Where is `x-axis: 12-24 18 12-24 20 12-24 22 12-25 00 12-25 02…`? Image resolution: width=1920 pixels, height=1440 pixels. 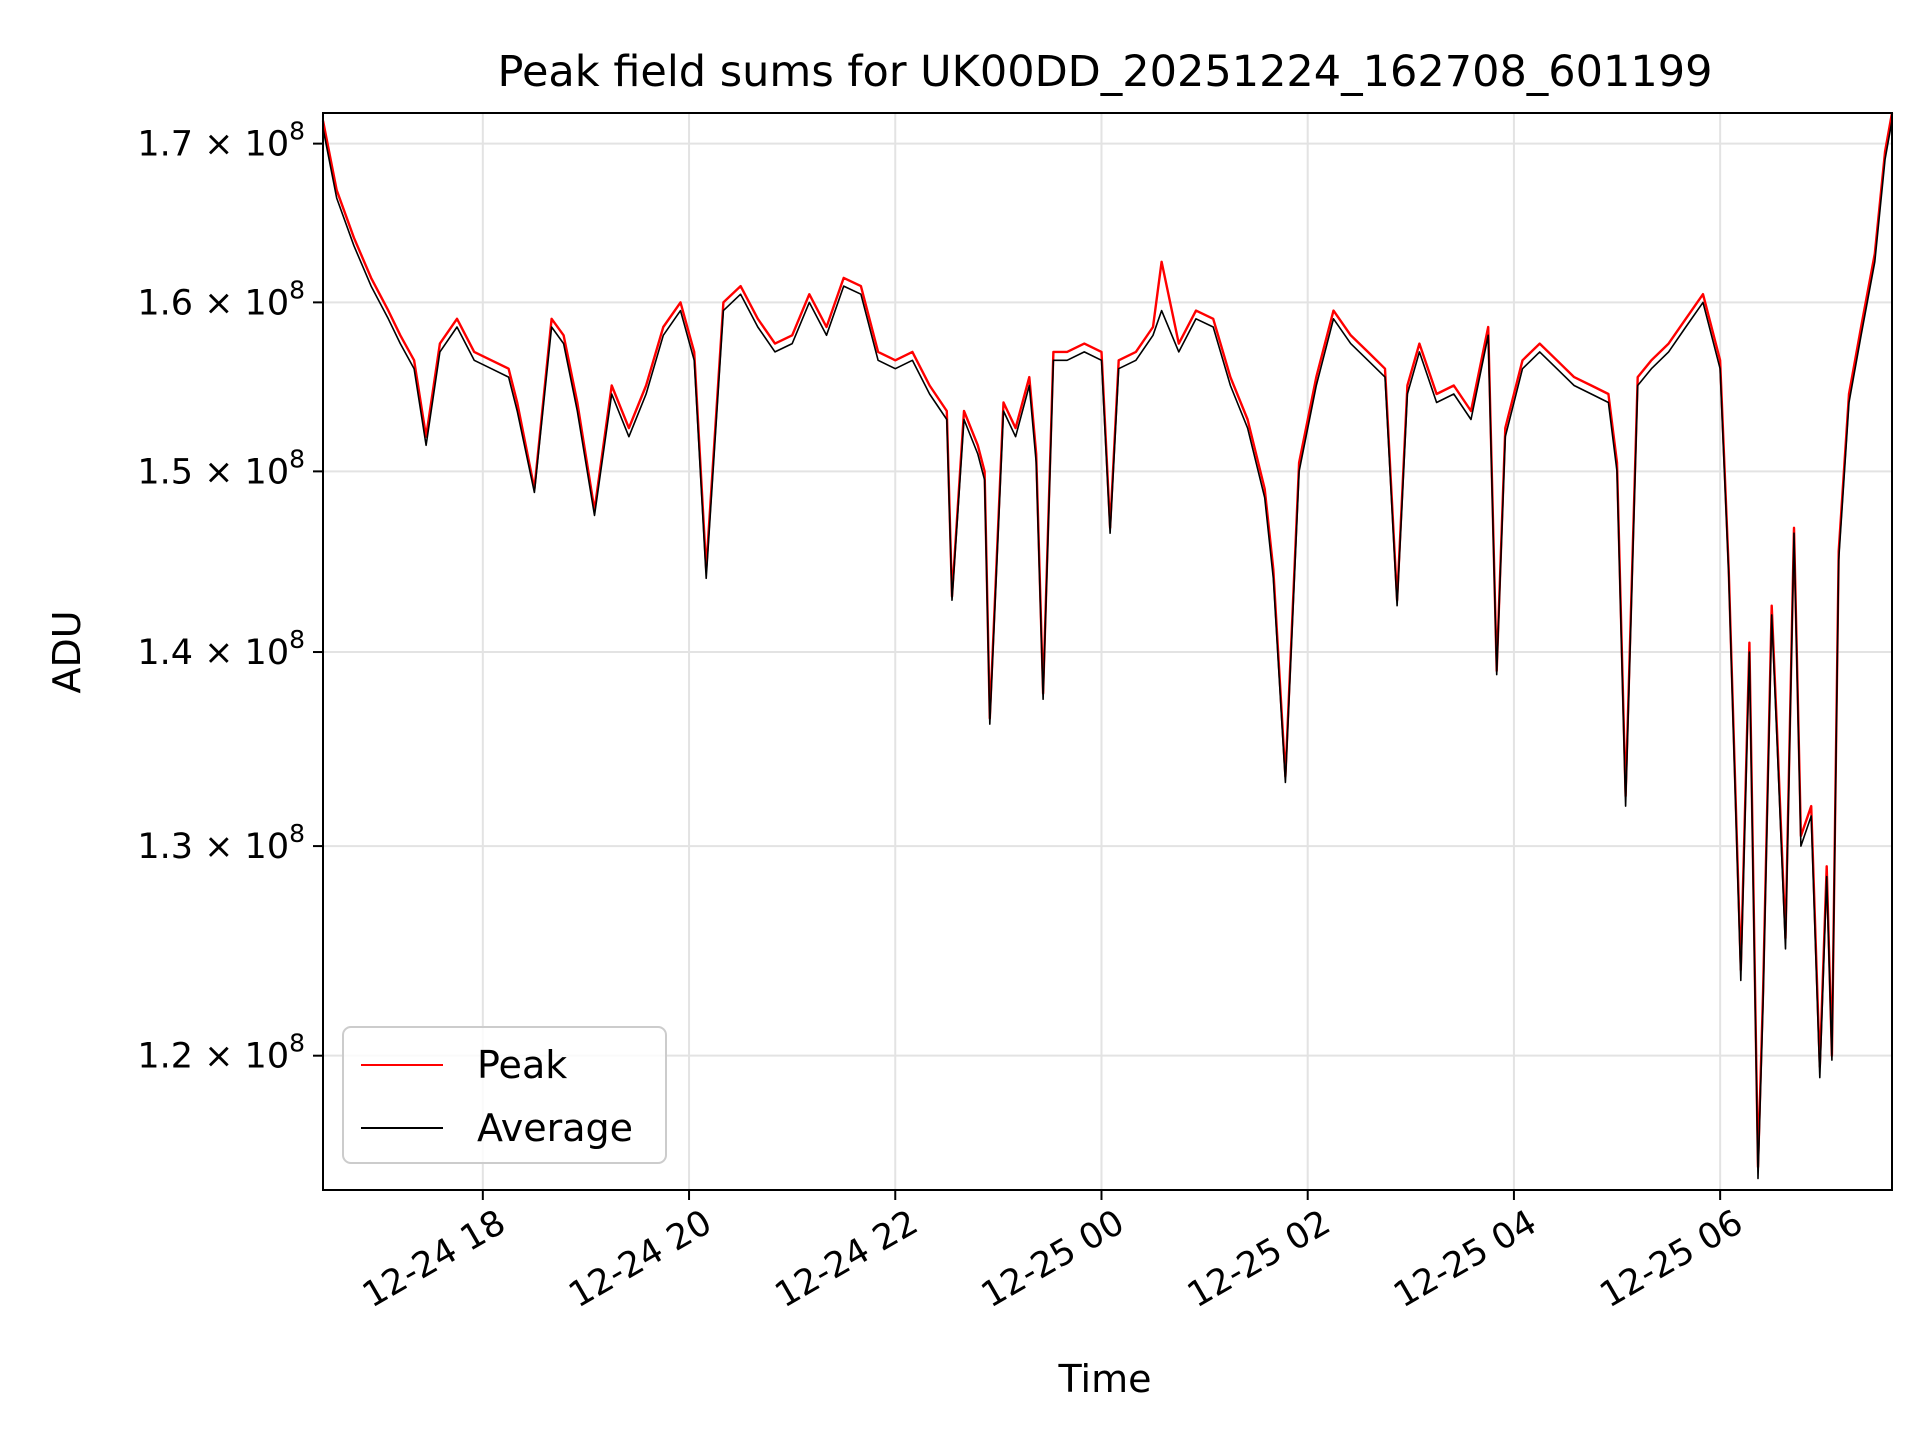 x-axis: 12-24 18 12-24 20 12-24 22 12-25 00 12-25 02… is located at coordinates (1053, 1253).